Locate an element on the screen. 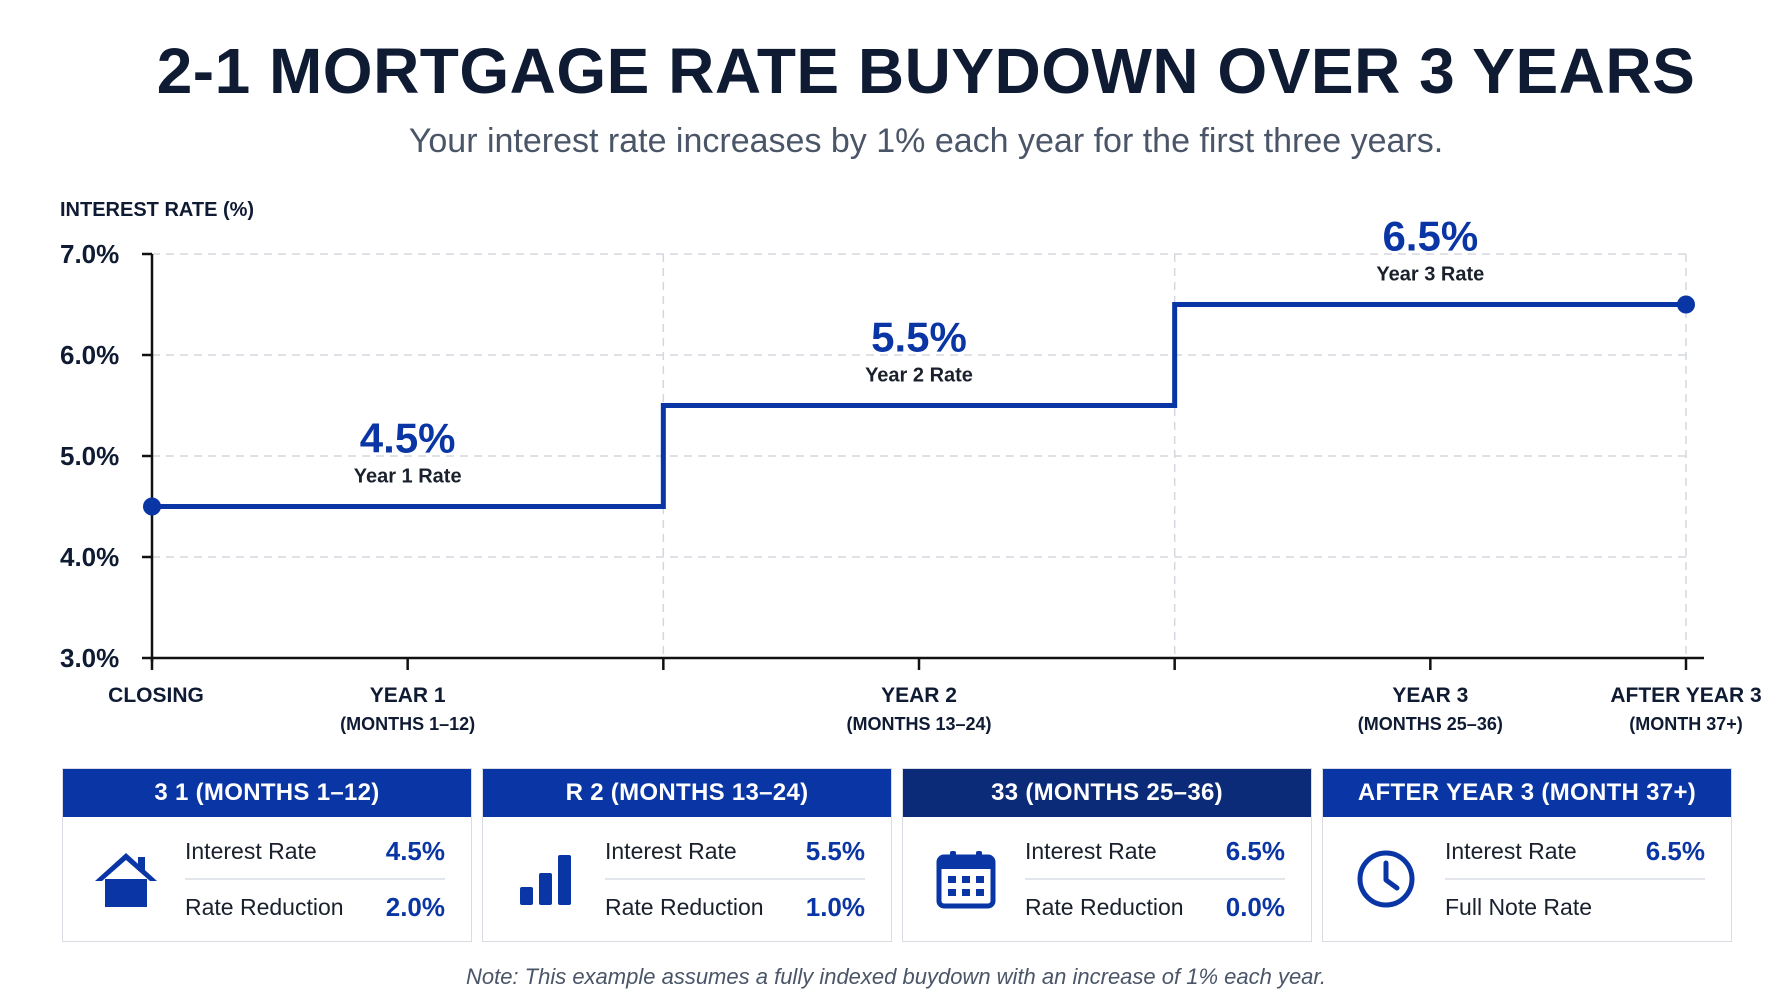 The height and width of the screenshot is (1008, 1792). y-tick-label: 5.0% is located at coordinates (89, 456).